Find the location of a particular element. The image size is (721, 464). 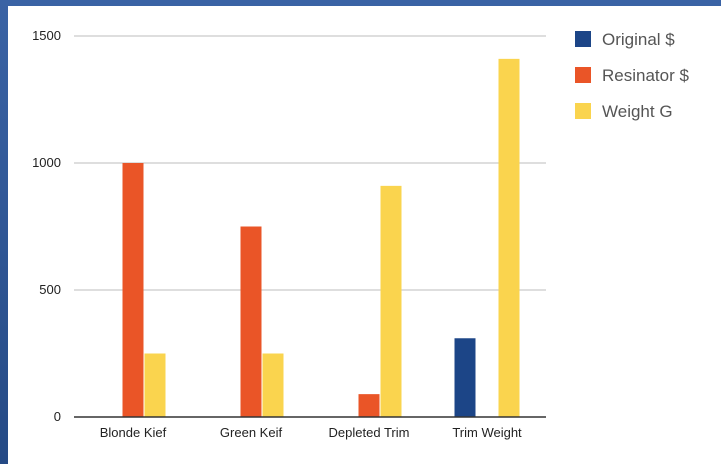

y-tick-label: 500 is located at coordinates (50, 289).